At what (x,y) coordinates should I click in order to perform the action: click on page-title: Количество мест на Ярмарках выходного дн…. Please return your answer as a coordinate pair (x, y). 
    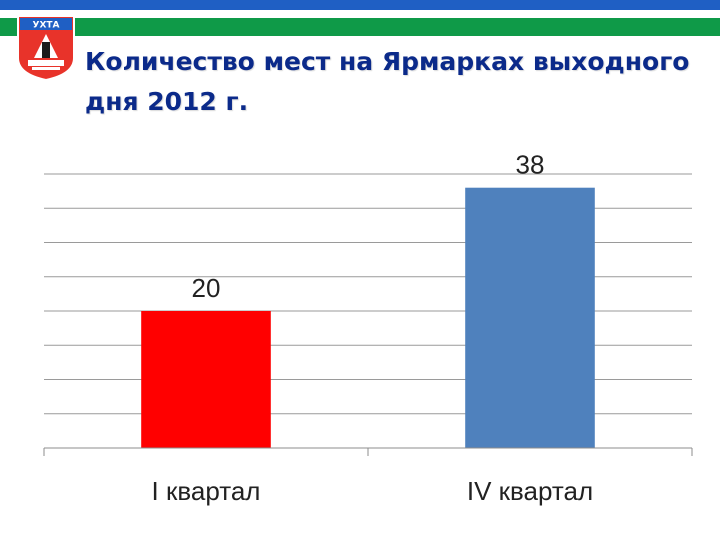
    Looking at the image, I should click on (395, 82).